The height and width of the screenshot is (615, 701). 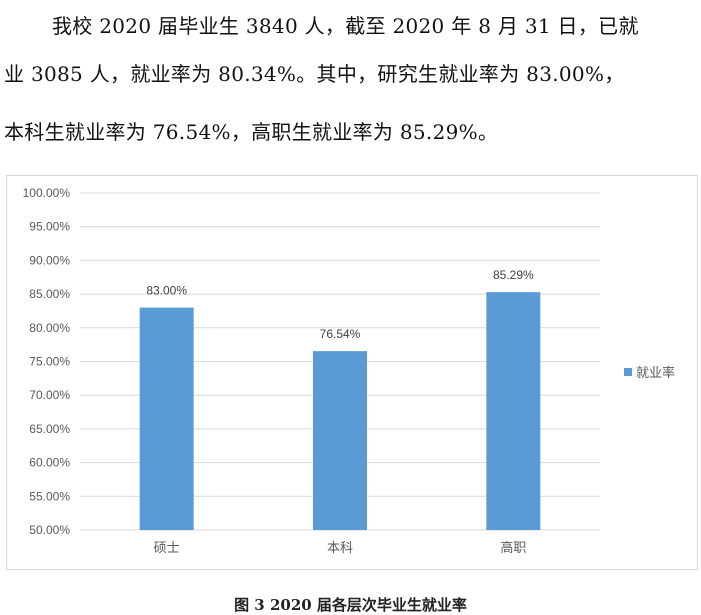 I want to click on data-label: 76.54%, so click(x=340, y=334).